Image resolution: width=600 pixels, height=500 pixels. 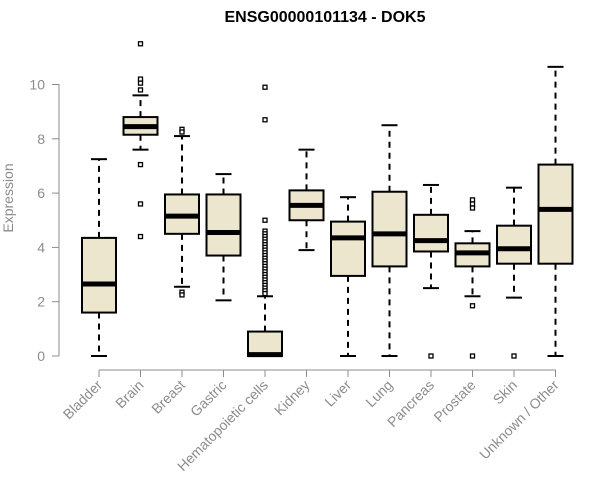 What do you see at coordinates (378, 393) in the screenshot?
I see `x-tick-label: Lung` at bounding box center [378, 393].